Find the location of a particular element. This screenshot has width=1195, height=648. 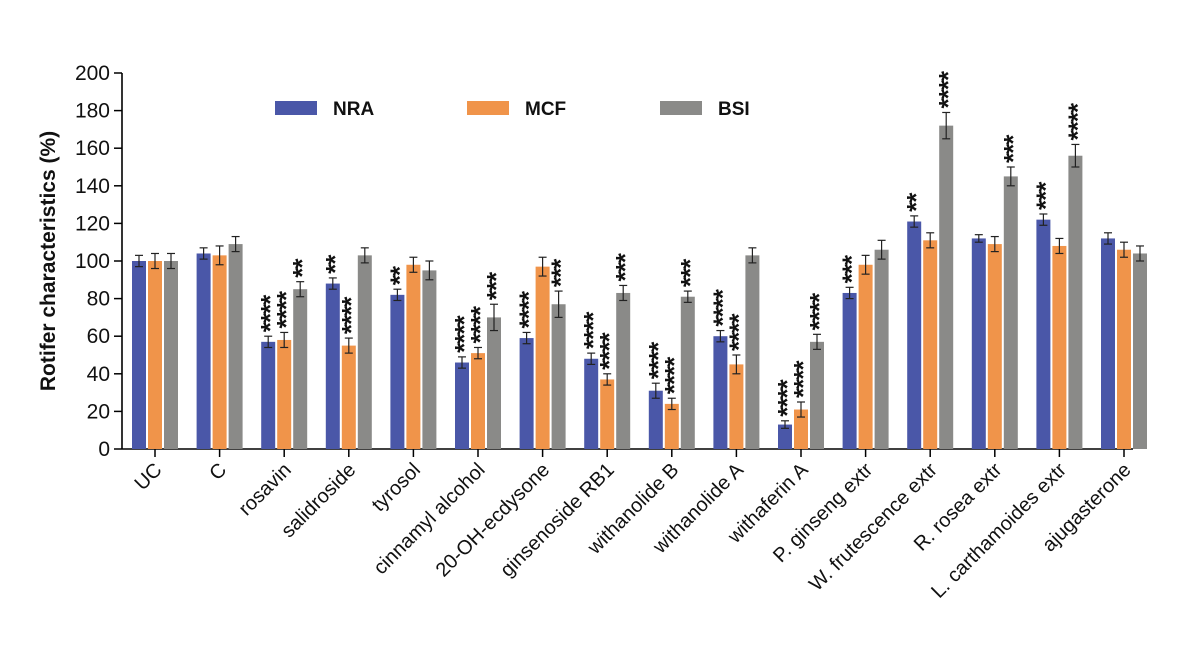

y-axis-ticks: 0 20 40 60 80 100 120 140 160 180 200 is located at coordinates (98, 261).